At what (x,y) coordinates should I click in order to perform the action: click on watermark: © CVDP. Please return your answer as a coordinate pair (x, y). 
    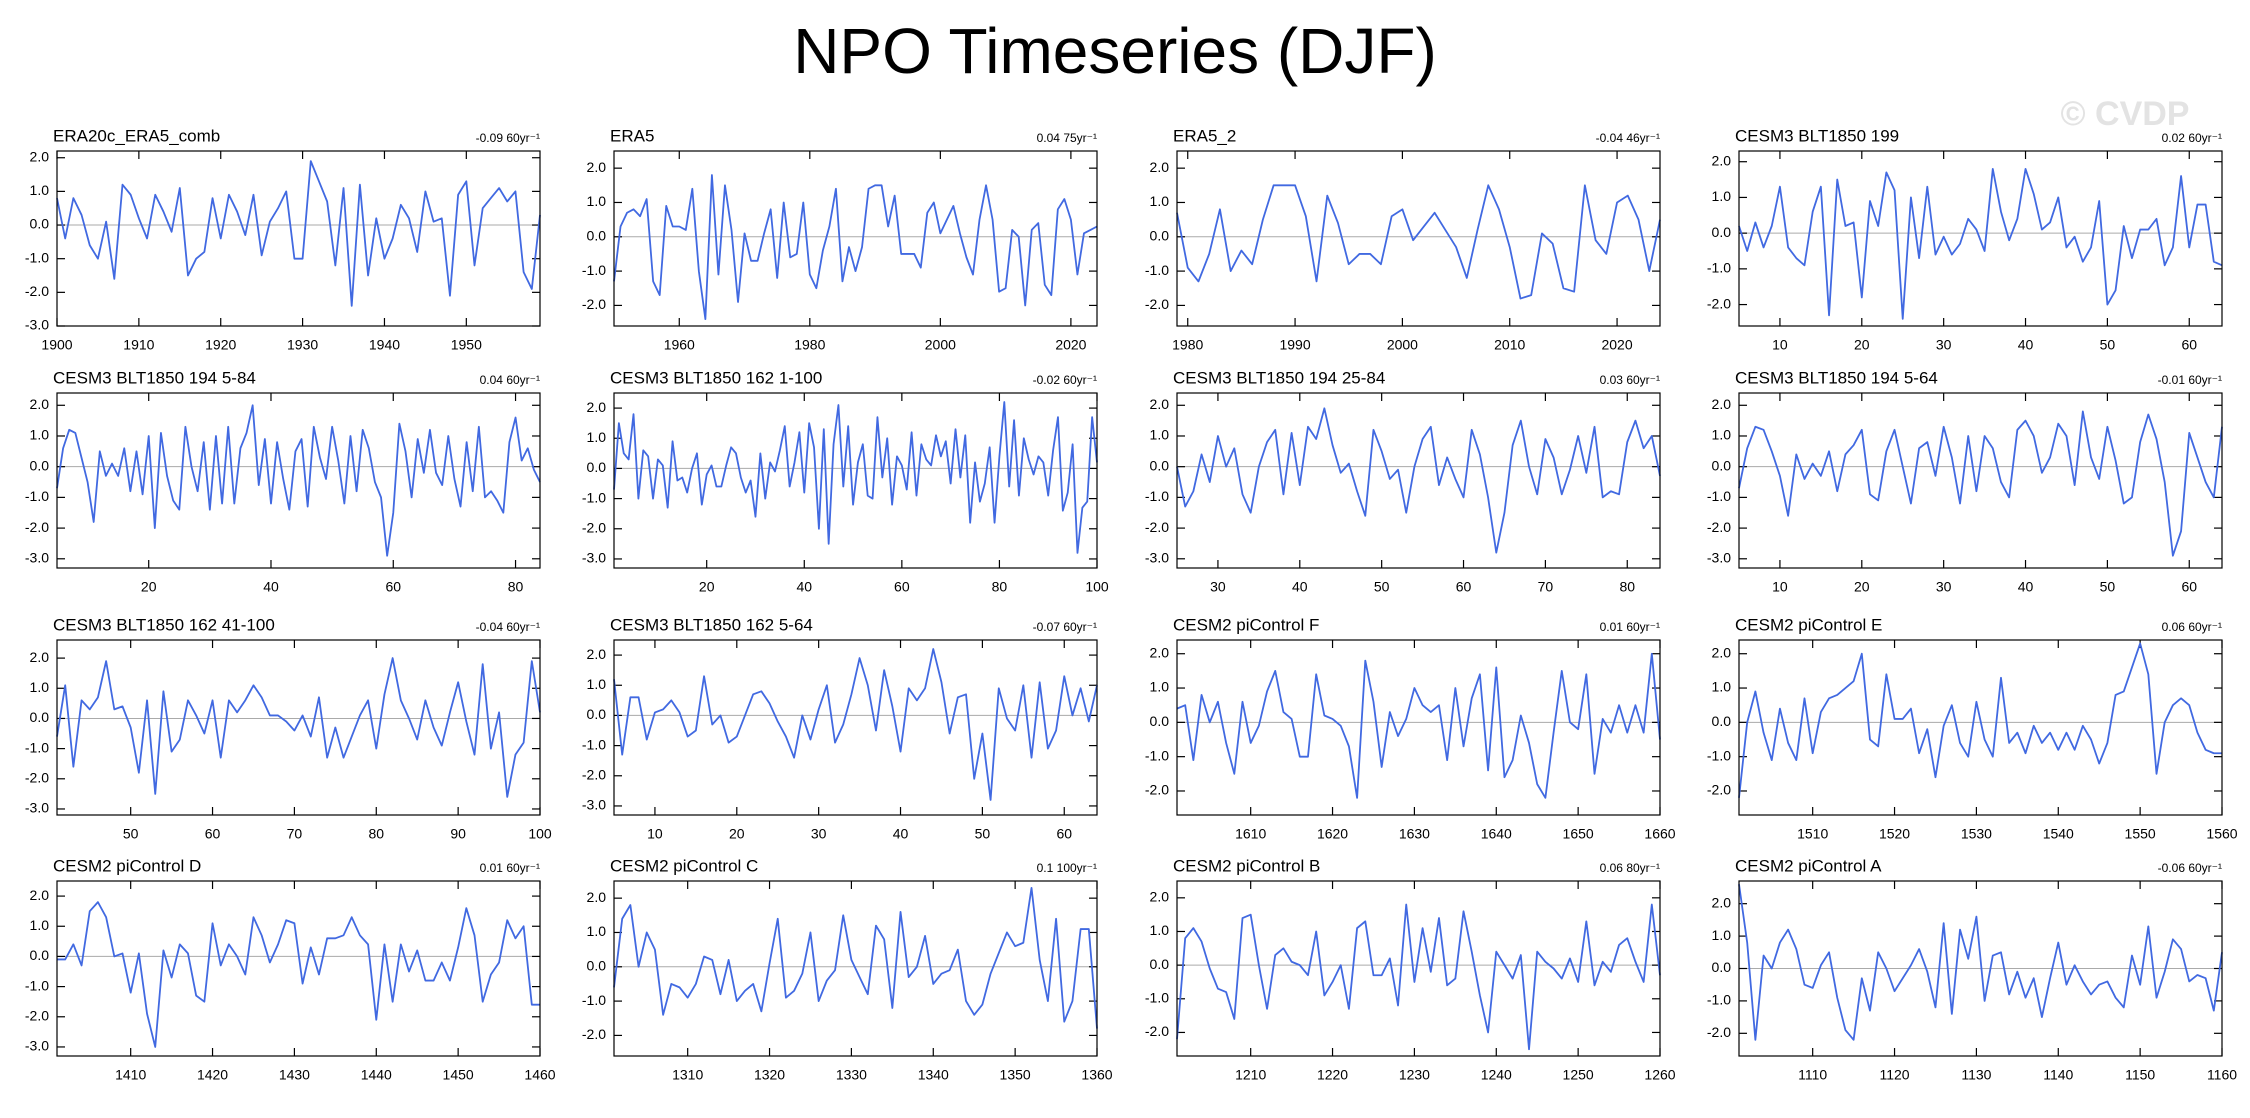
    Looking at the image, I should click on (2125, 114).